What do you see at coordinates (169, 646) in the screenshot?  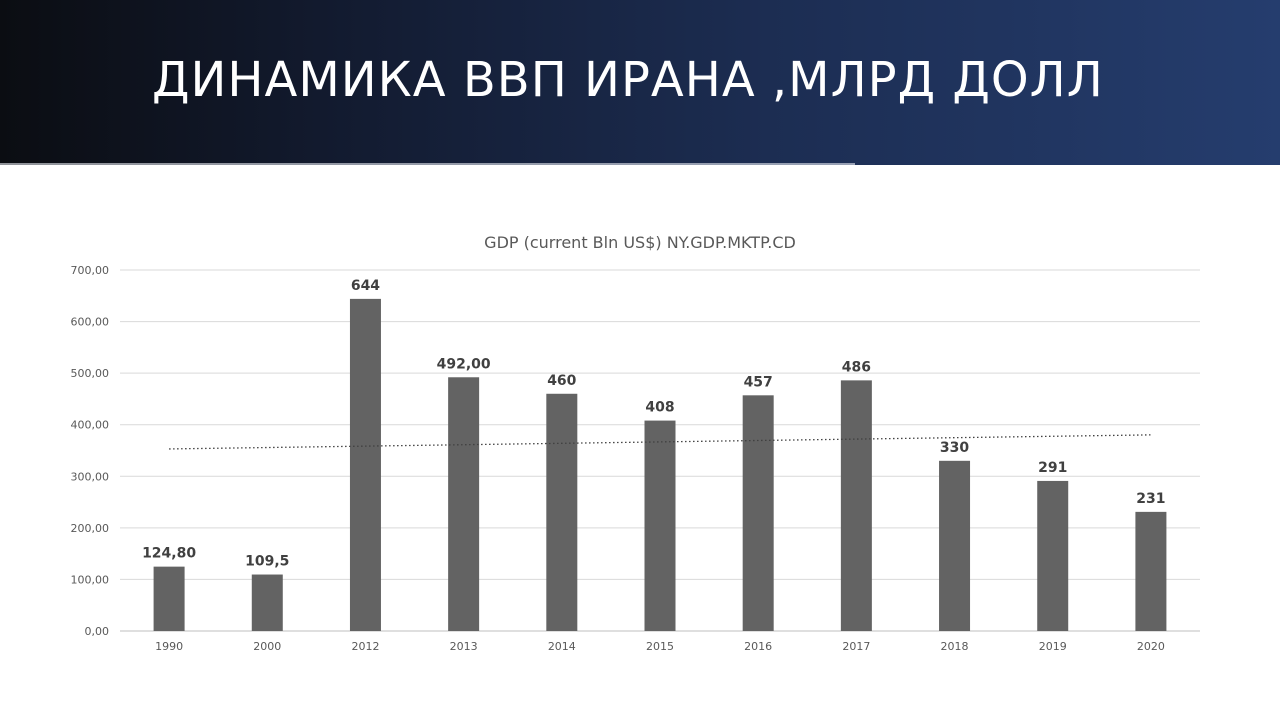 I see `x-tick-label: 1990` at bounding box center [169, 646].